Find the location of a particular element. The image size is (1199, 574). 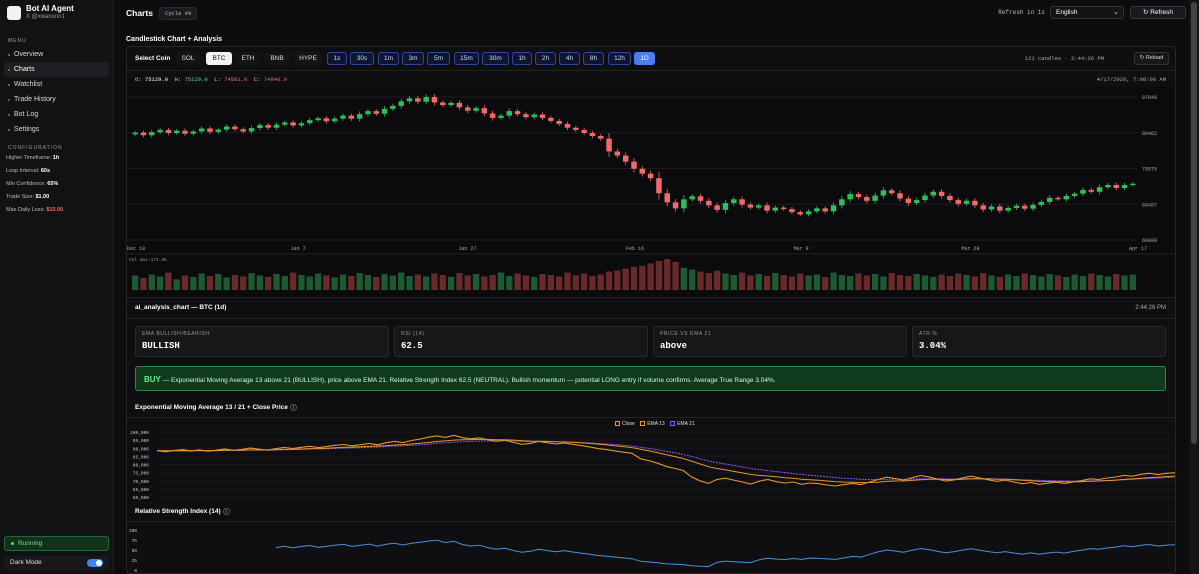

coin-btc-button: BTC is located at coordinates (219, 58).